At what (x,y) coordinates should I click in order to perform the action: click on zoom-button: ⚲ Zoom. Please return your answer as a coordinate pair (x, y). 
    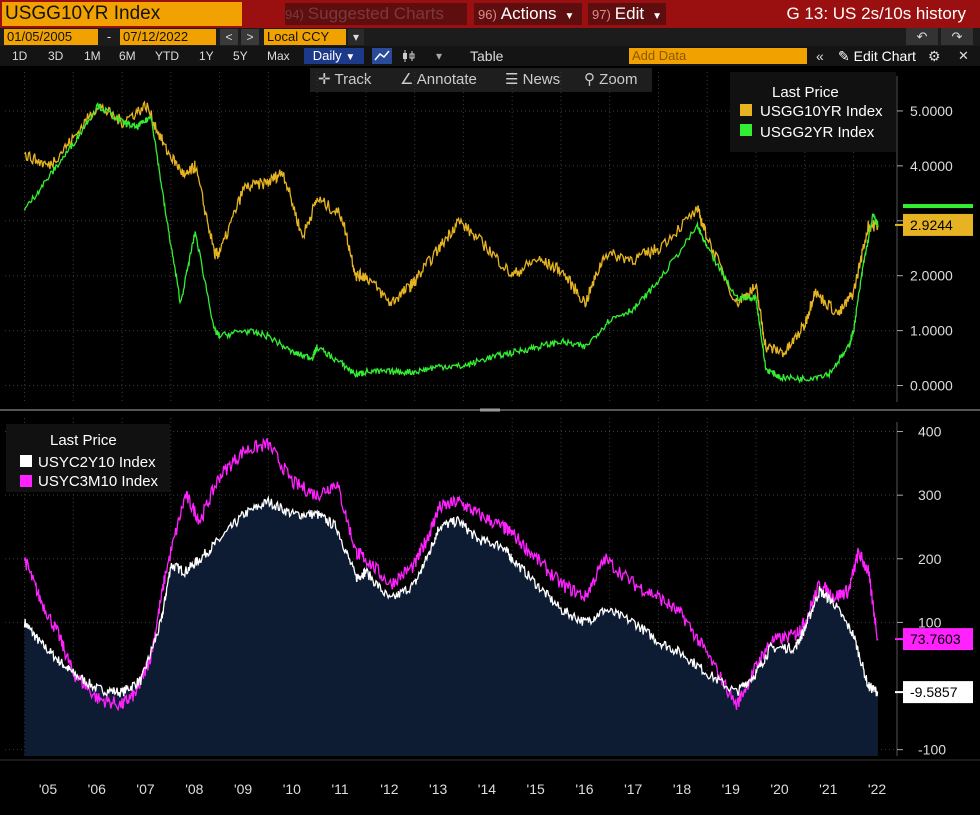
    Looking at the image, I should click on (611, 80).